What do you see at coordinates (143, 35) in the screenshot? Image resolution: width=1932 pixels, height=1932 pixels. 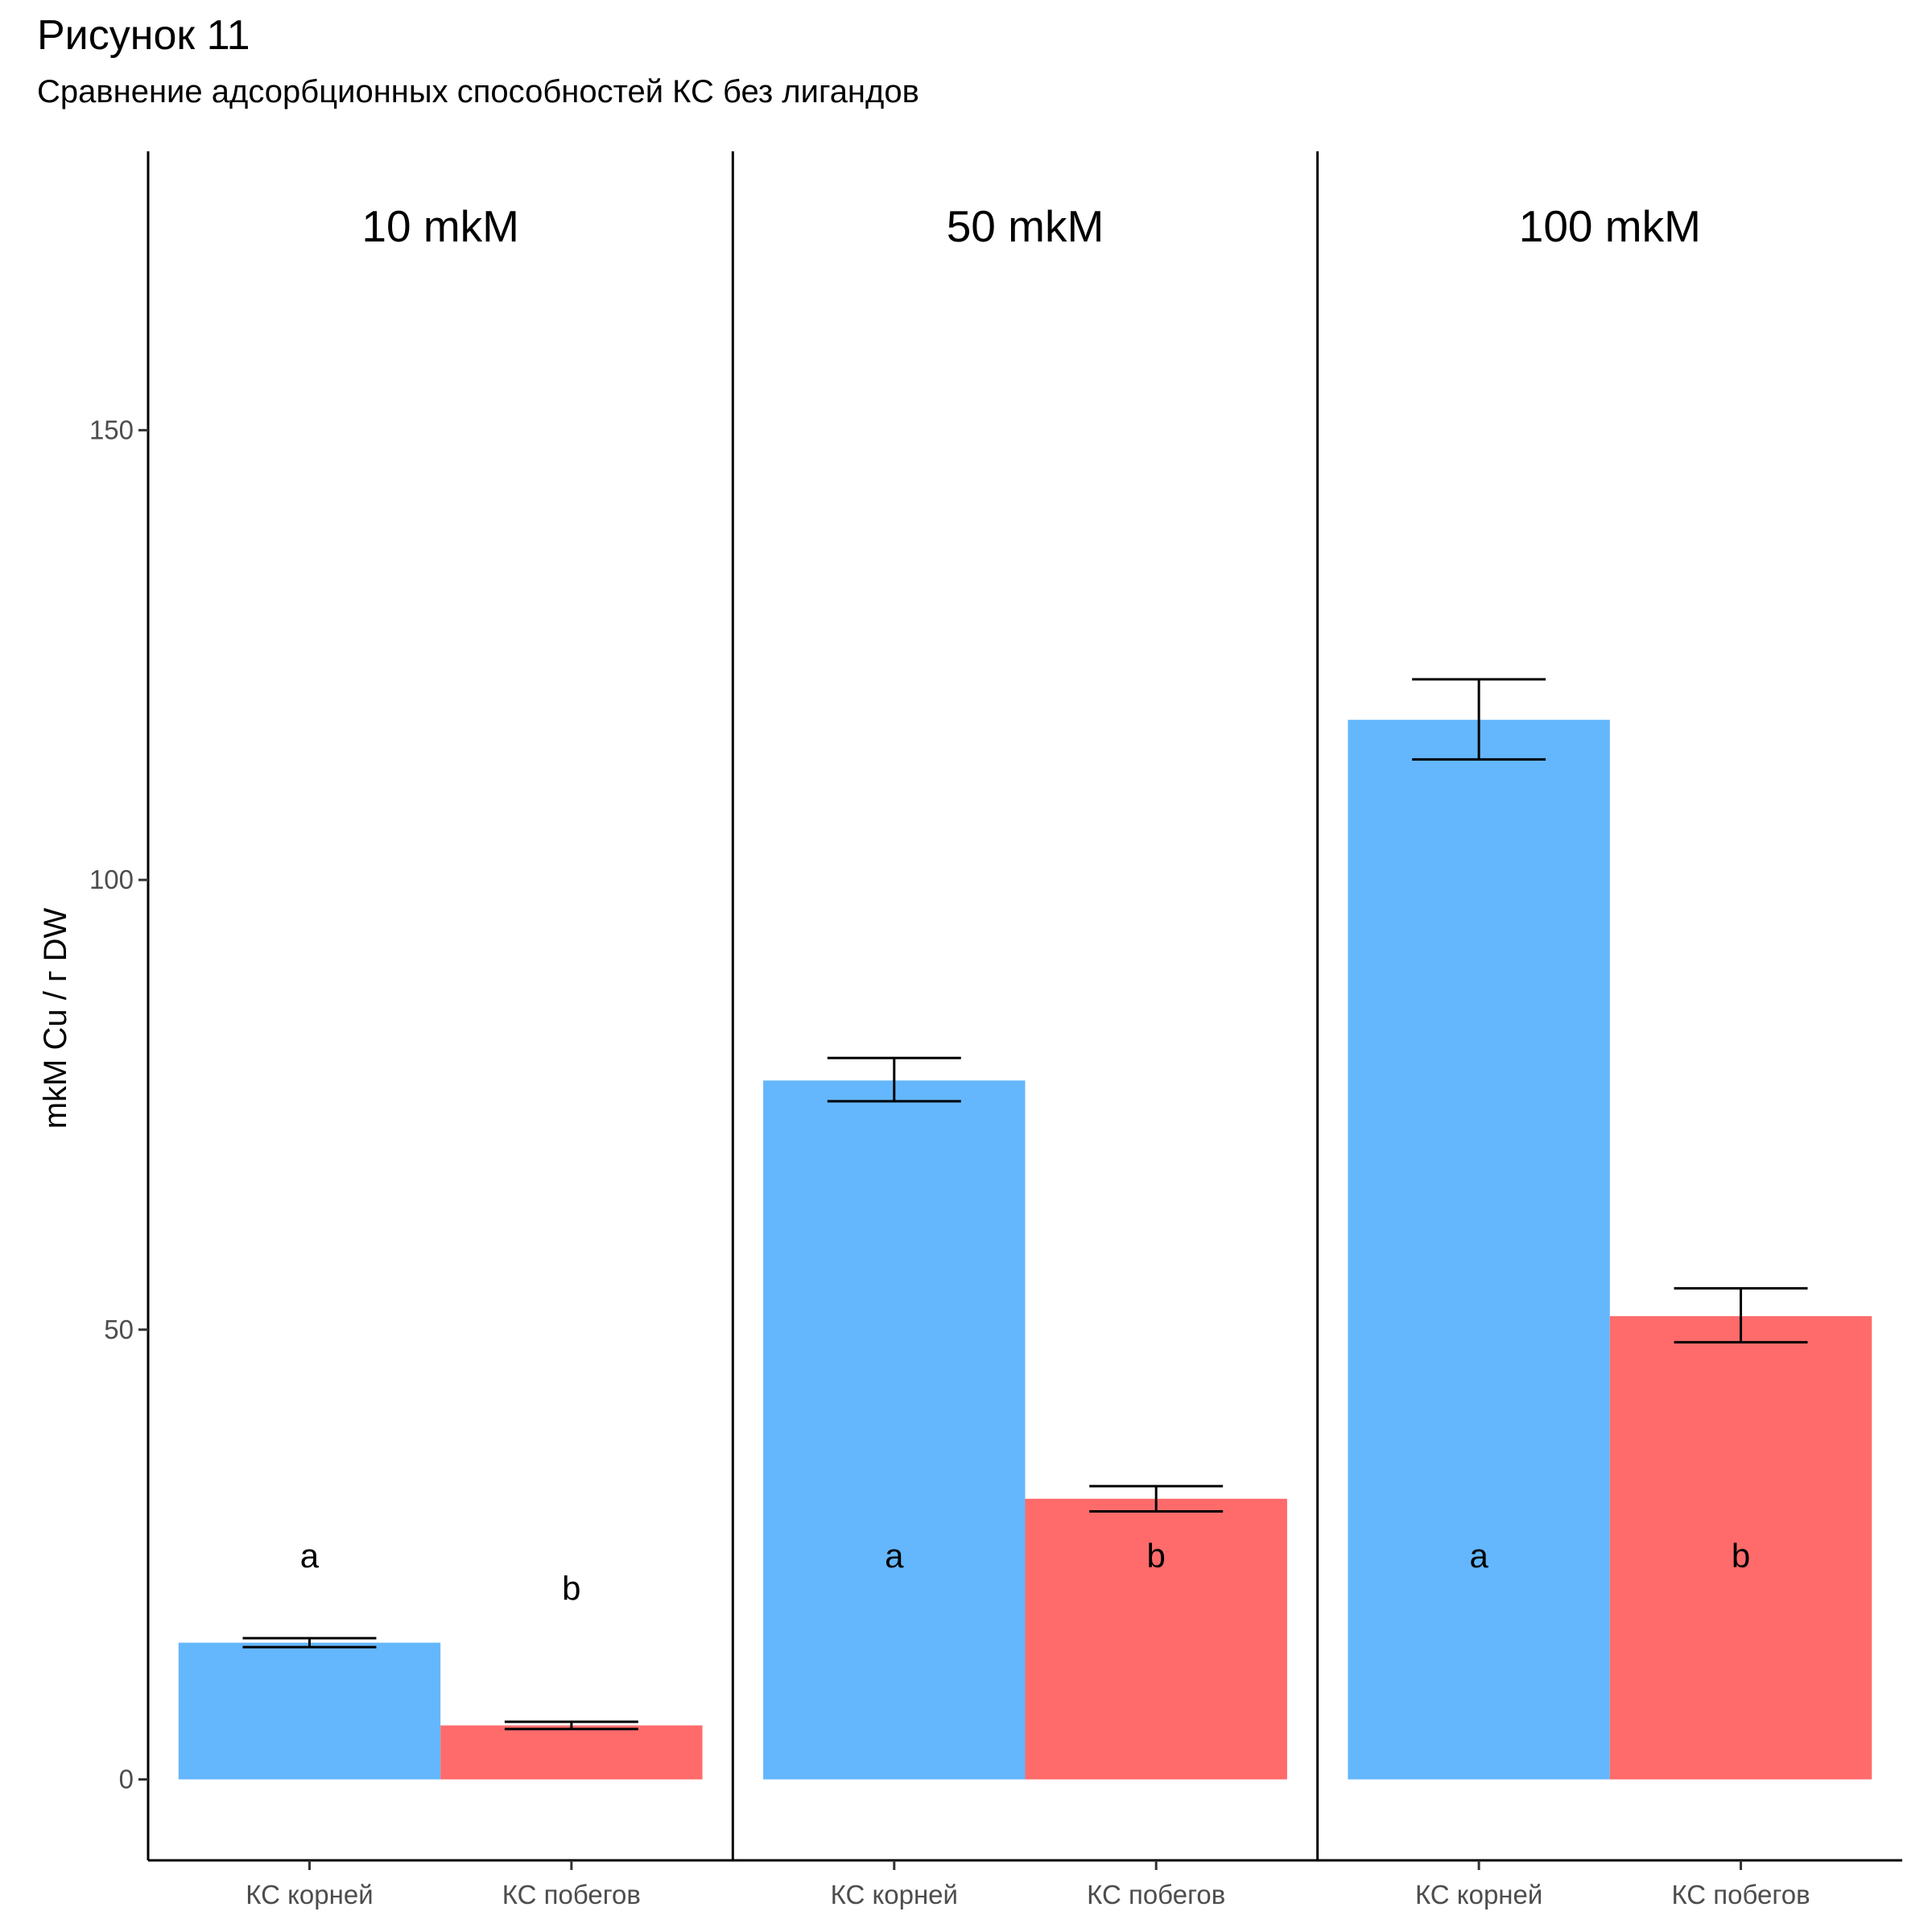 I see `figure-title: Рисунок 11` at bounding box center [143, 35].